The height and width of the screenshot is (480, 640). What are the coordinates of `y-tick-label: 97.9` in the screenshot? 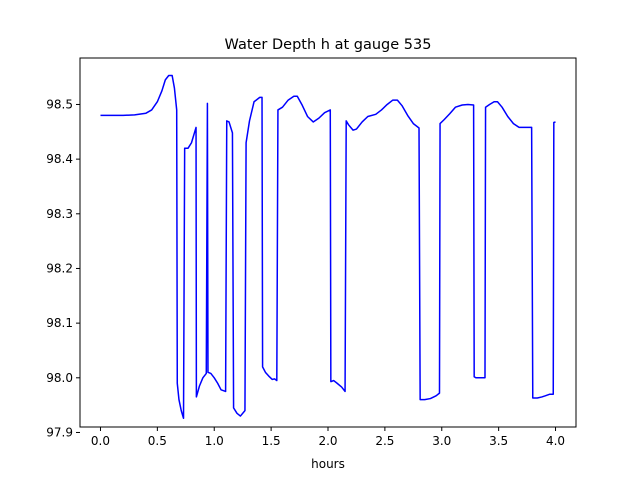 It's located at (59, 432).